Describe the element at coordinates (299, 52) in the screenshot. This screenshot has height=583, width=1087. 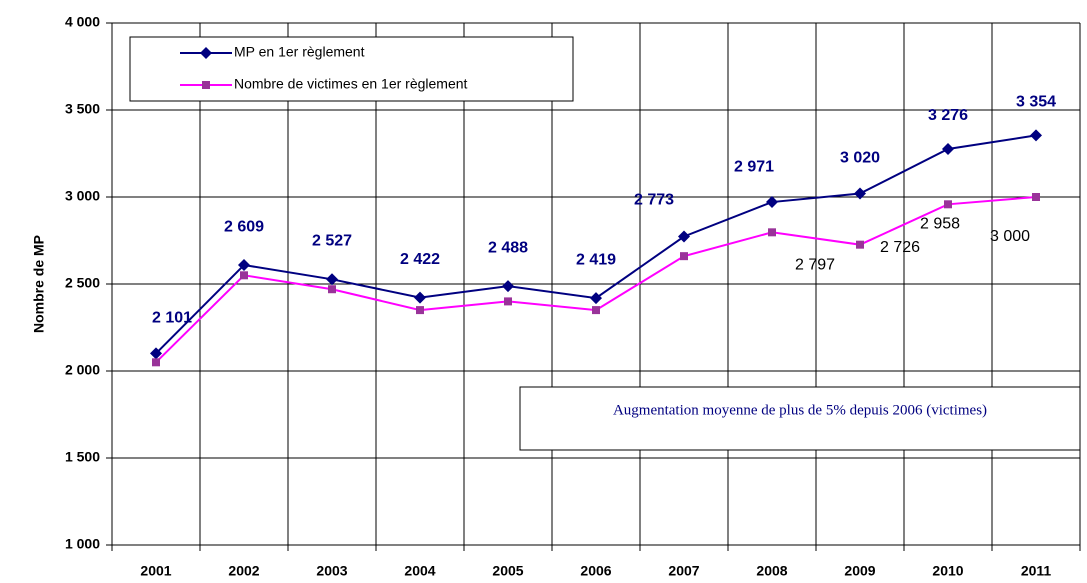
I see `legend-label: MP en 1er règlement` at that location.